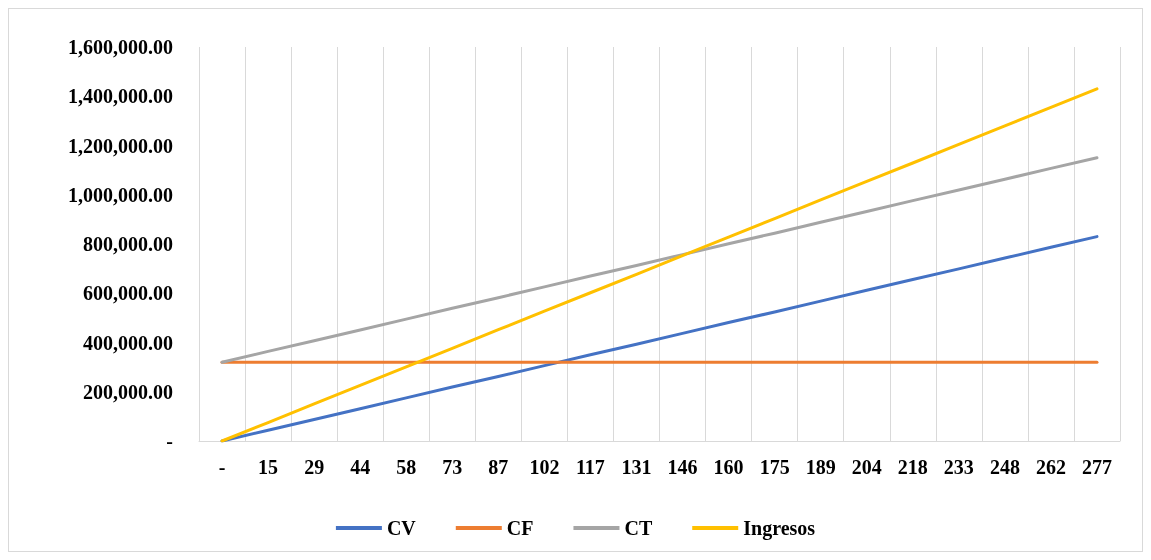 This screenshot has height=560, width=1151. What do you see at coordinates (120, 194) in the screenshot?
I see `y-tick-label: 1,000,000.00` at bounding box center [120, 194].